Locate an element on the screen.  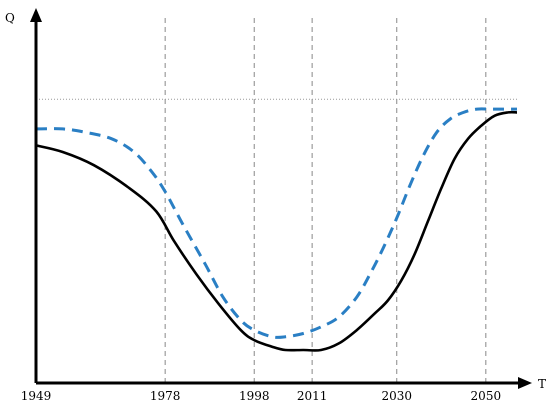
x-tick-label-2030: 2030 is located at coordinates (396, 396).